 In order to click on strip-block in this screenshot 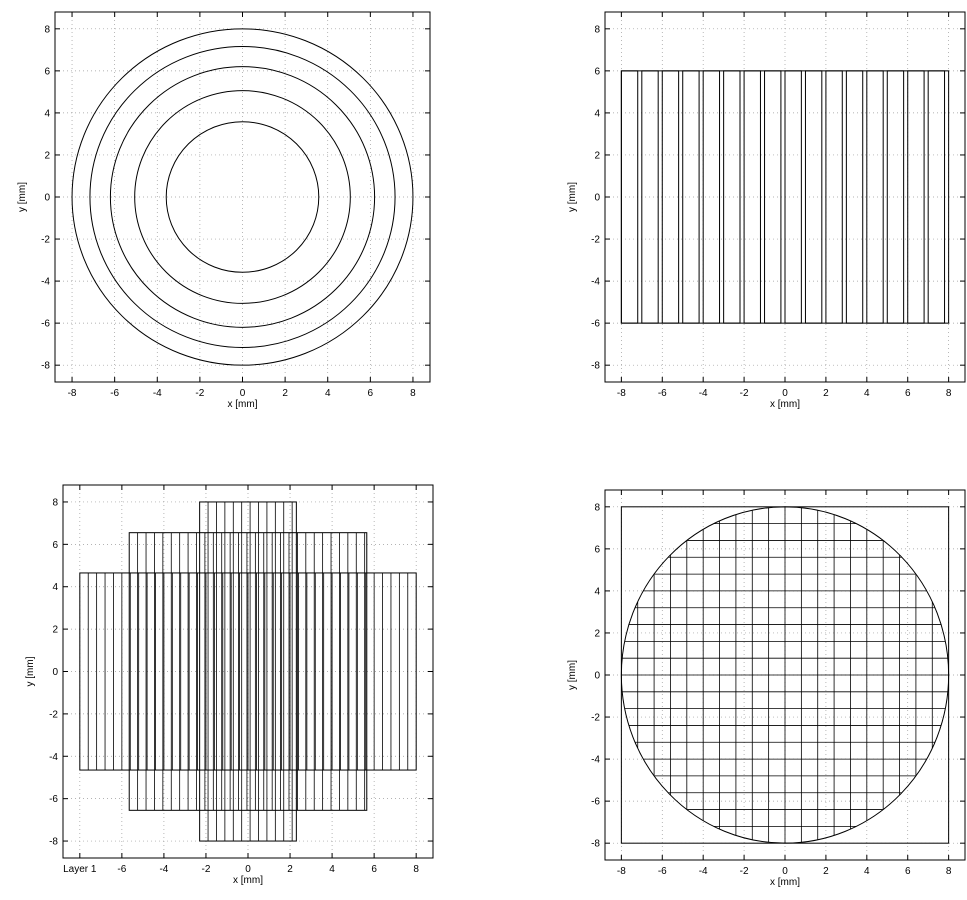, I will do `click(248, 671)`.